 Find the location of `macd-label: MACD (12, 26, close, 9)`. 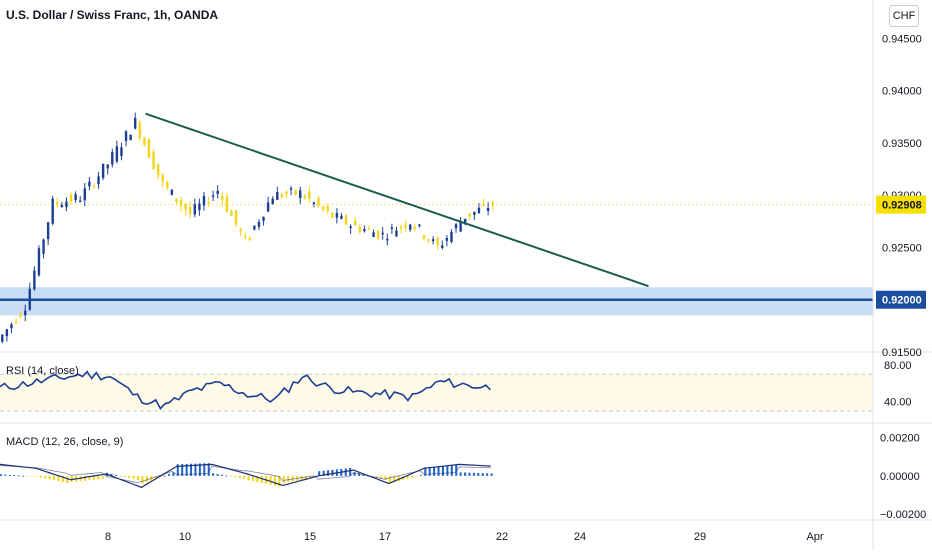

macd-label: MACD (12, 26, close, 9) is located at coordinates (64, 442).